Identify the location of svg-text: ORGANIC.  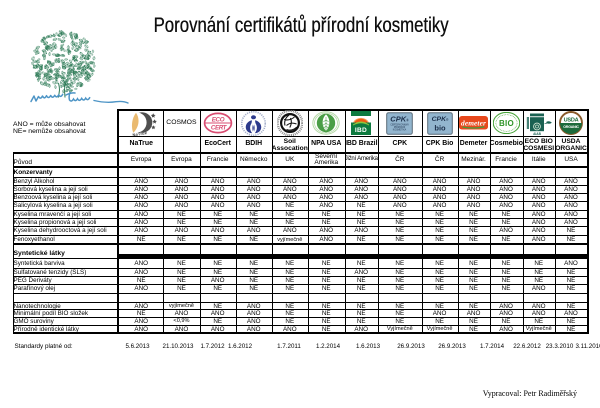
(571, 127).